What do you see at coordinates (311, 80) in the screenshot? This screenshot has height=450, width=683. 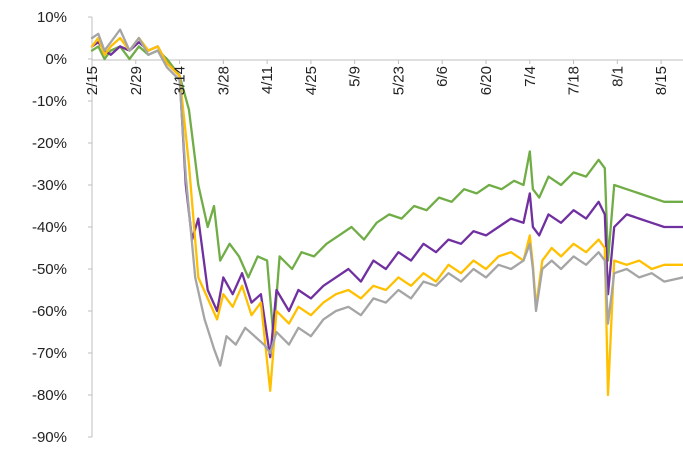 I see `x-tick-label: 4/25` at bounding box center [311, 80].